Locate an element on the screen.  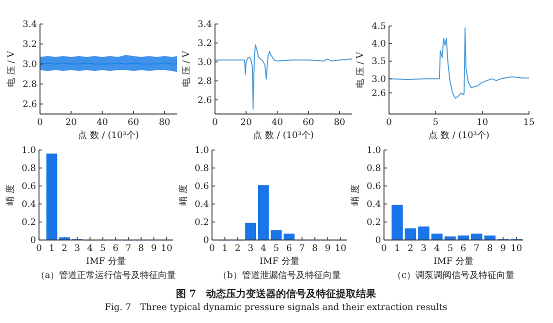
y-tick-label: 4.0 is located at coordinates (379, 45).